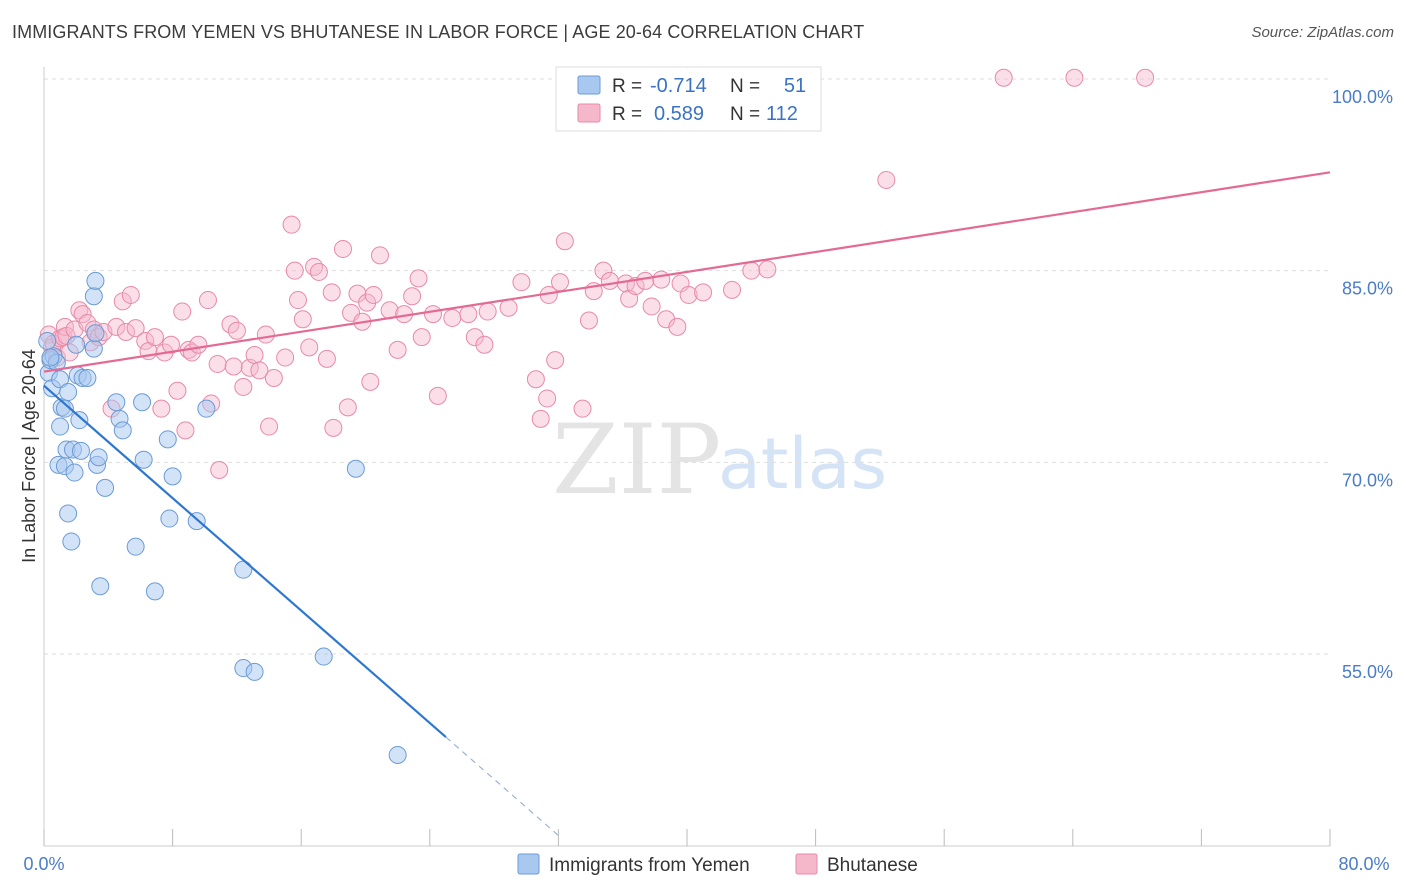  Describe the element at coordinates (1363, 864) in the screenshot. I see `x-tick-label-max: 80.0%` at that location.